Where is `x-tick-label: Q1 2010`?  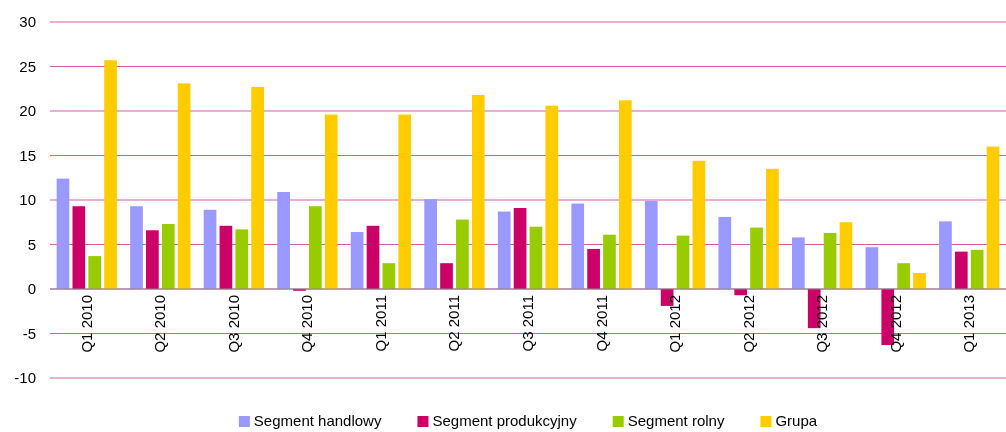 x-tick-label: Q1 2010 is located at coordinates (86, 324).